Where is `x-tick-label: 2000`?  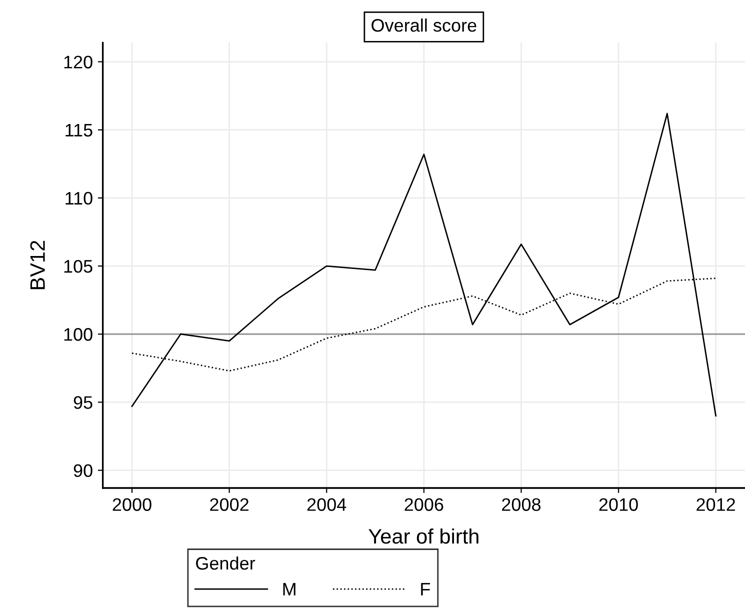
x-tick-label: 2000 is located at coordinates (132, 504).